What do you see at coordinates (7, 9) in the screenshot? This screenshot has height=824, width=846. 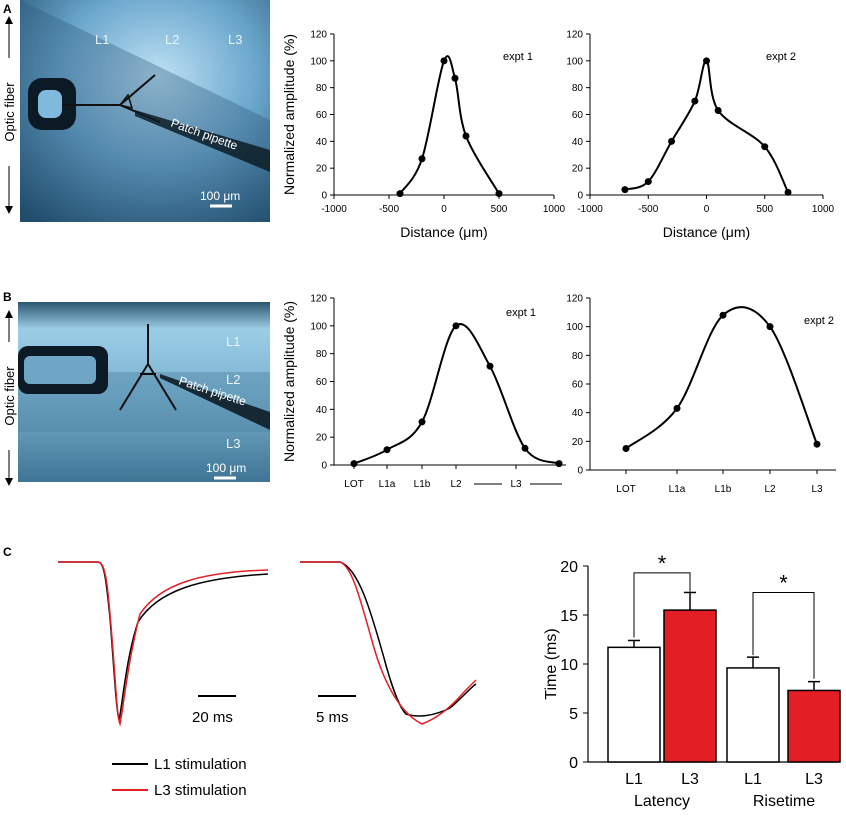 I see `panel-label-a: A` at bounding box center [7, 9].